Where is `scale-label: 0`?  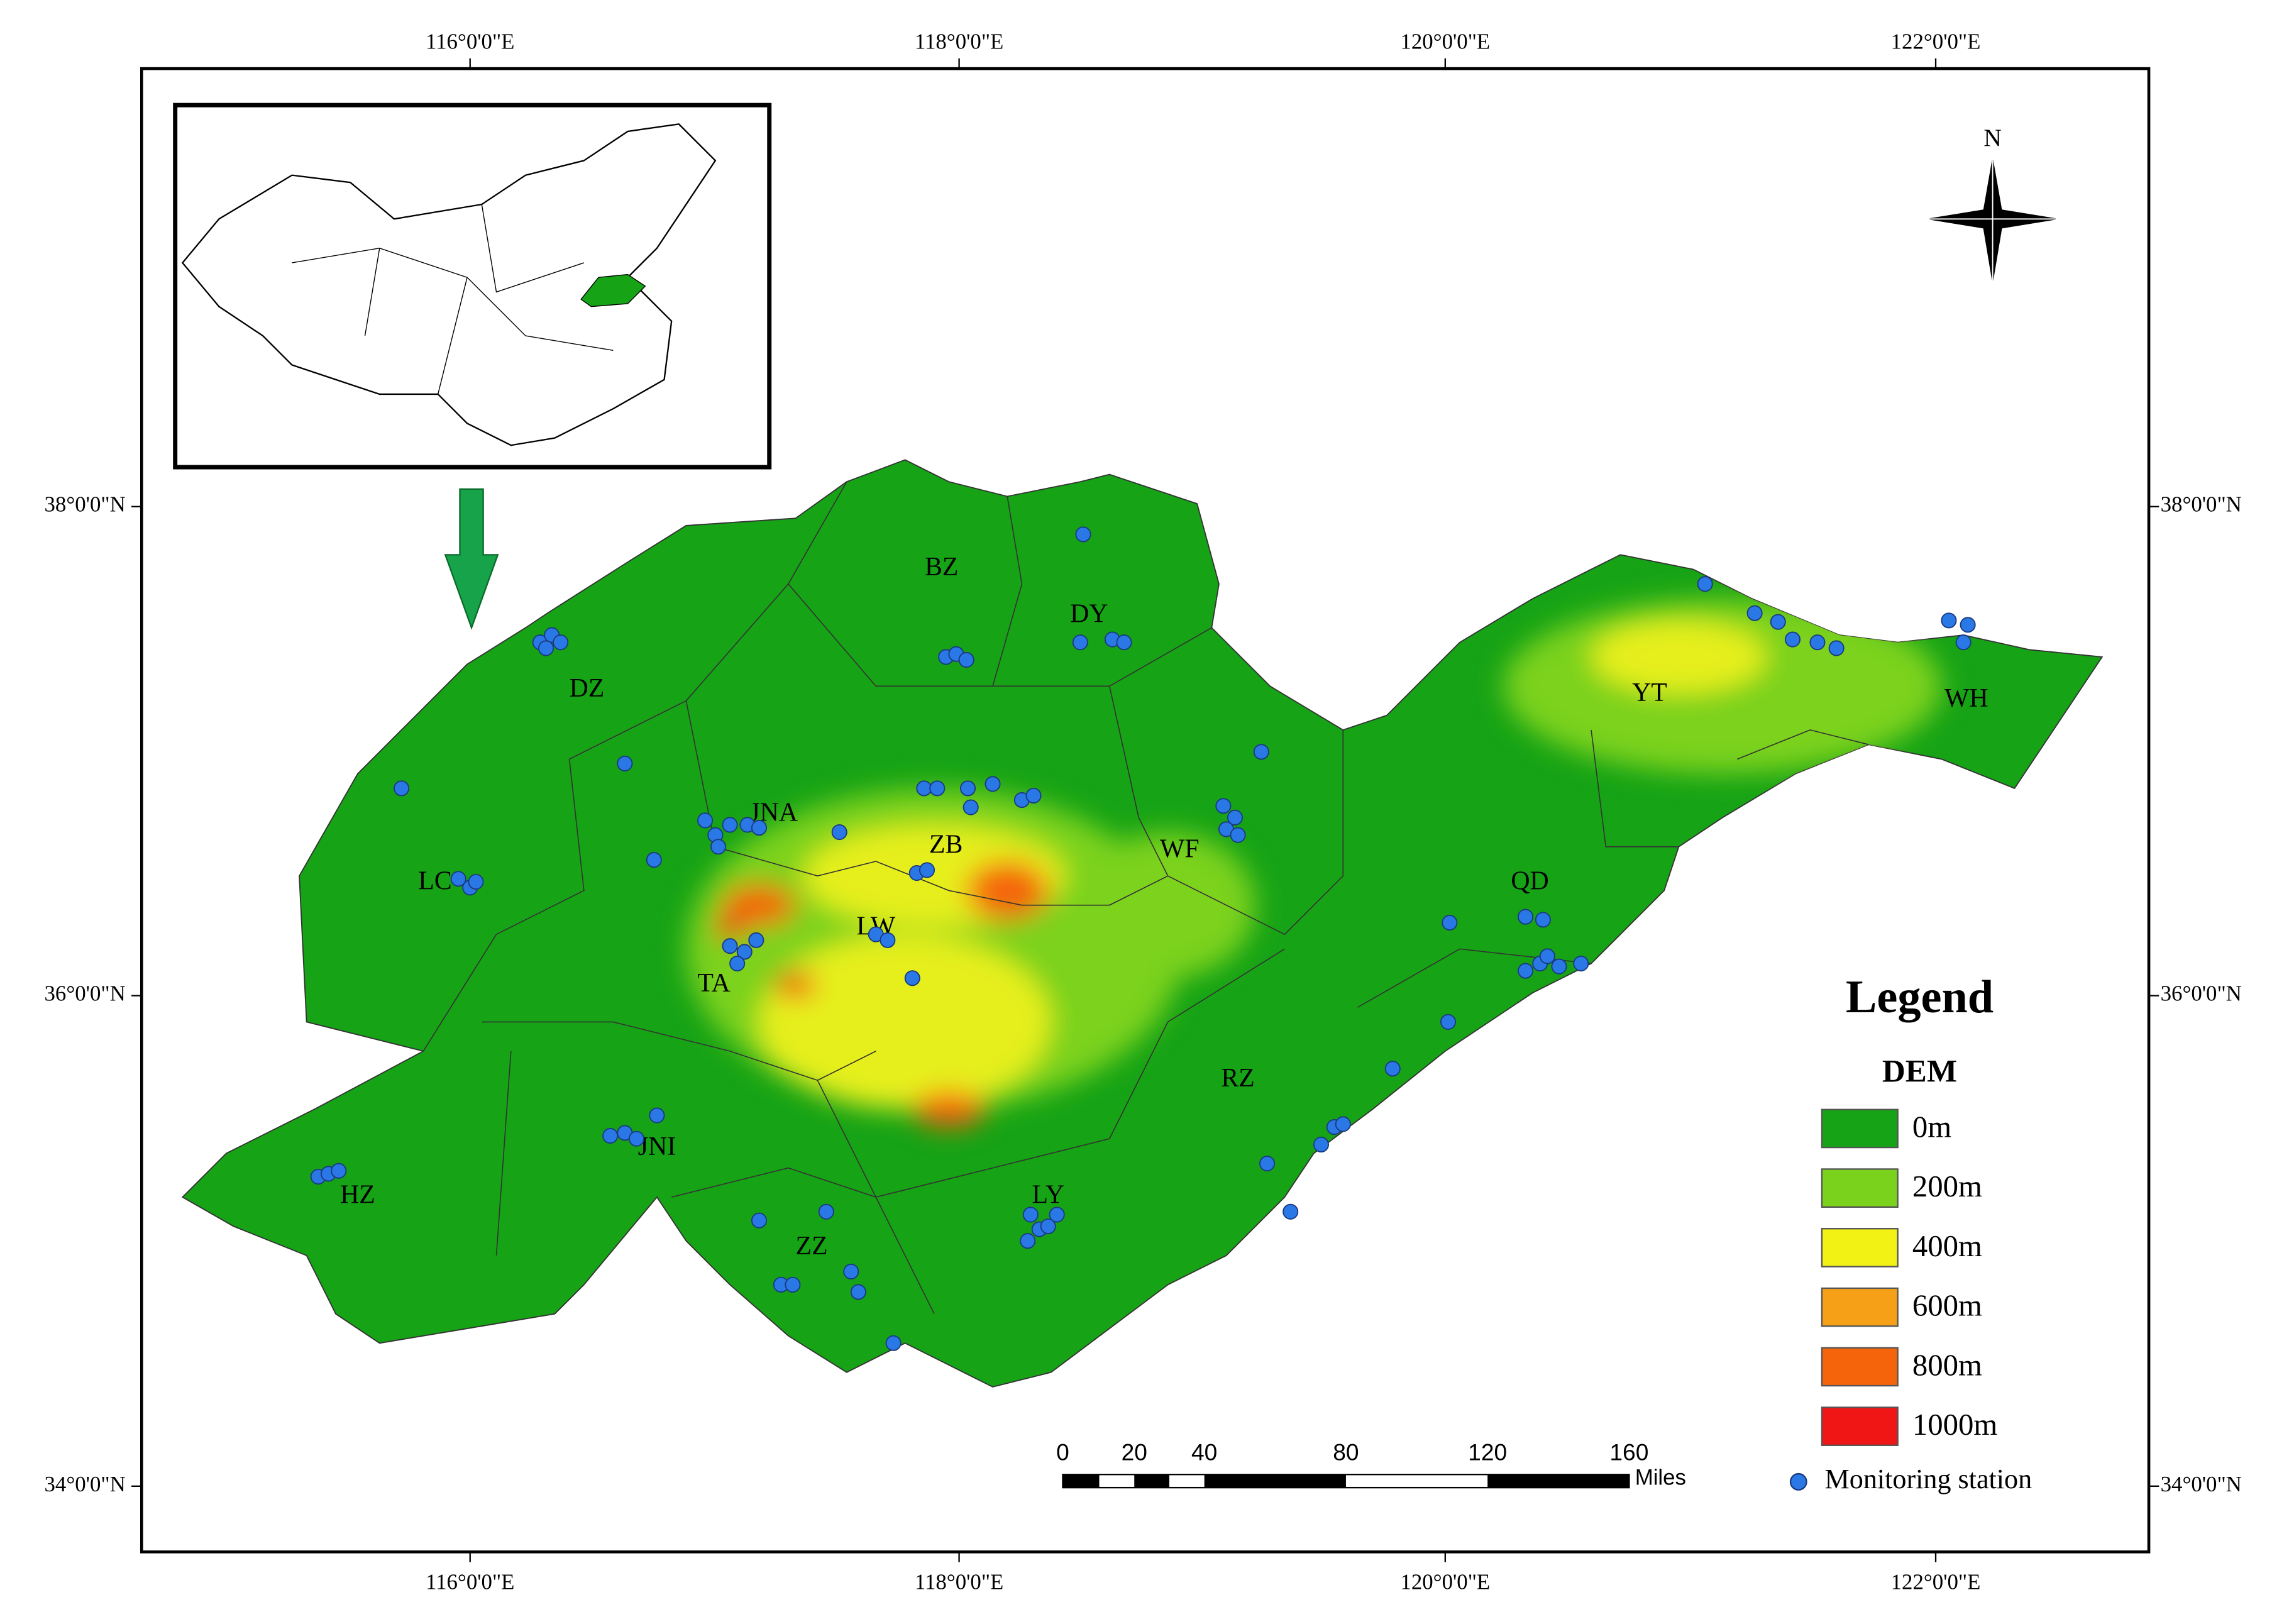 scale-label: 0 is located at coordinates (1062, 1452).